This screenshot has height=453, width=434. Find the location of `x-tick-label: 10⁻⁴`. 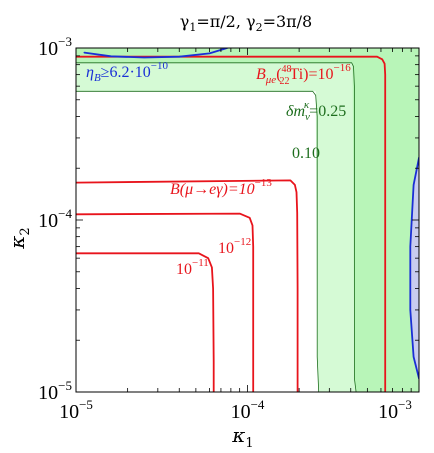

x-tick-label: 10⁻⁴ is located at coordinates (248, 410).